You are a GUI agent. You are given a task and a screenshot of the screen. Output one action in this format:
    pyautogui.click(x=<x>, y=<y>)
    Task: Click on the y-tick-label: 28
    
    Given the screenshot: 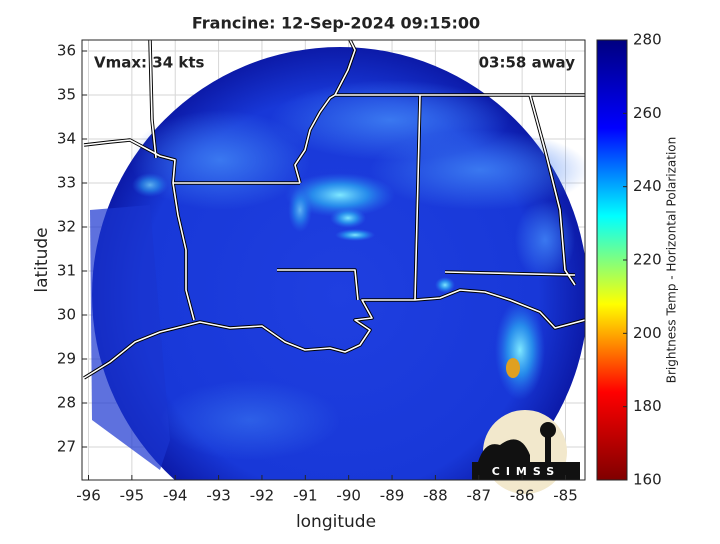 What is the action you would take?
    pyautogui.click(x=66, y=403)
    